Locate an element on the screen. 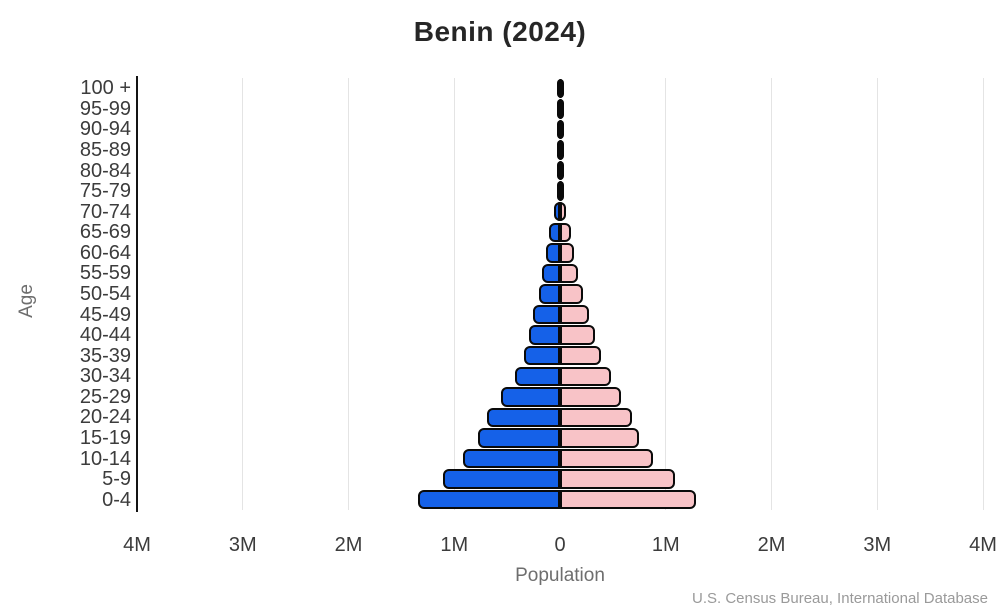 The height and width of the screenshot is (612, 1000). age-tick-label: 25-29 is located at coordinates (105, 396).